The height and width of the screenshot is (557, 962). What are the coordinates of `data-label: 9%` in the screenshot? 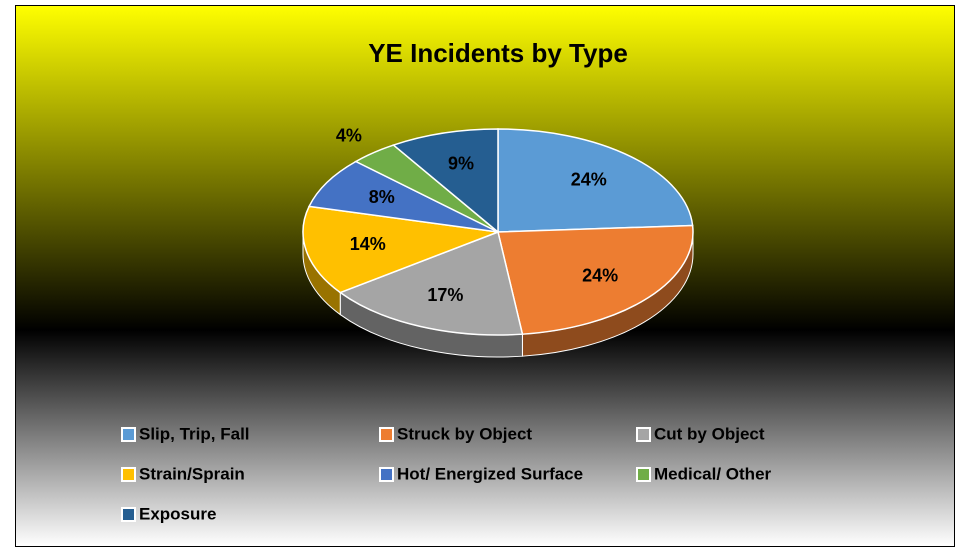 It's located at (461, 163).